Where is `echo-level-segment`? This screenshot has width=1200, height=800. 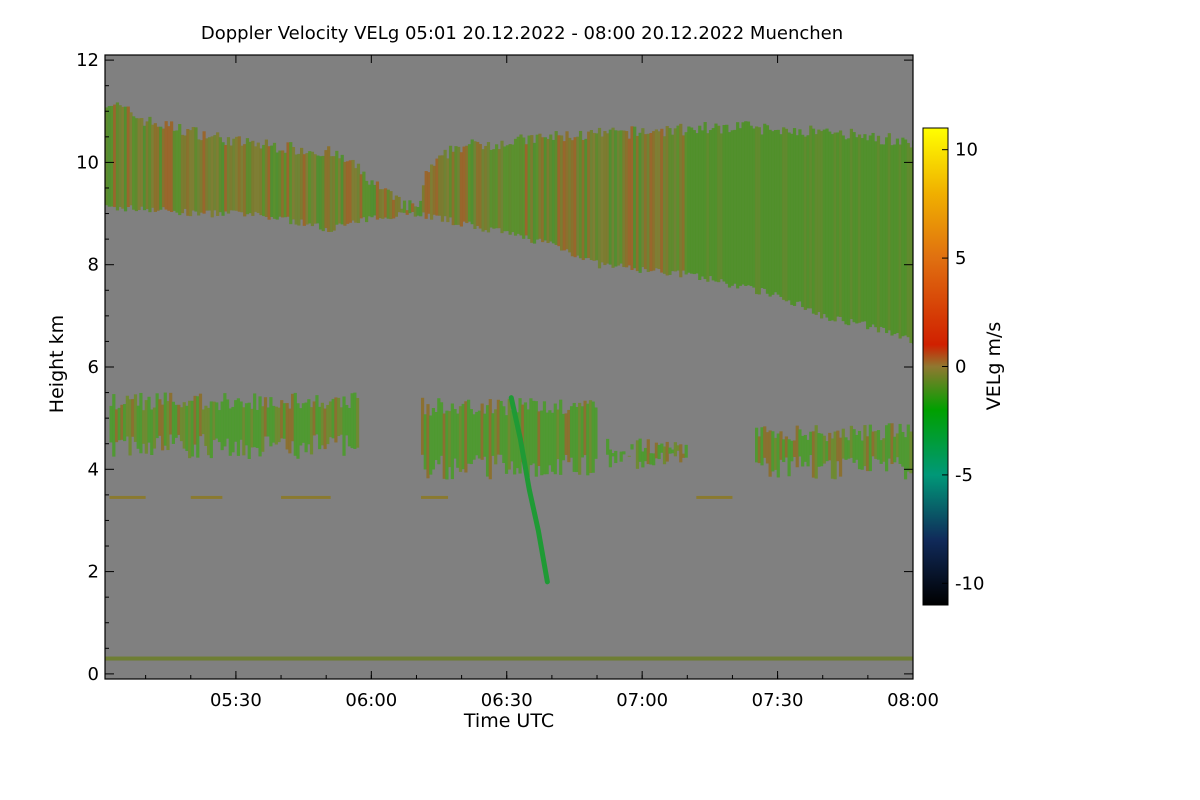
echo-level-segment is located at coordinates (306, 497).